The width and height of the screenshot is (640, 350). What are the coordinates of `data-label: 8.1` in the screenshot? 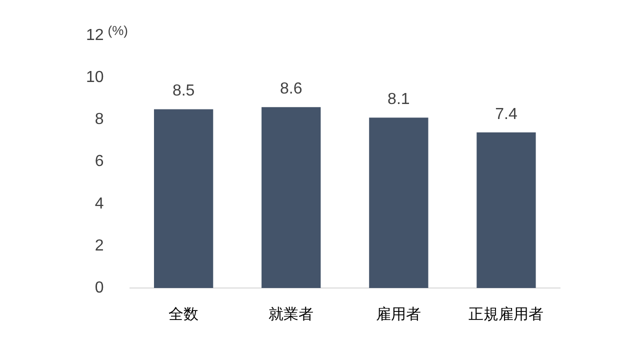 It's located at (399, 99).